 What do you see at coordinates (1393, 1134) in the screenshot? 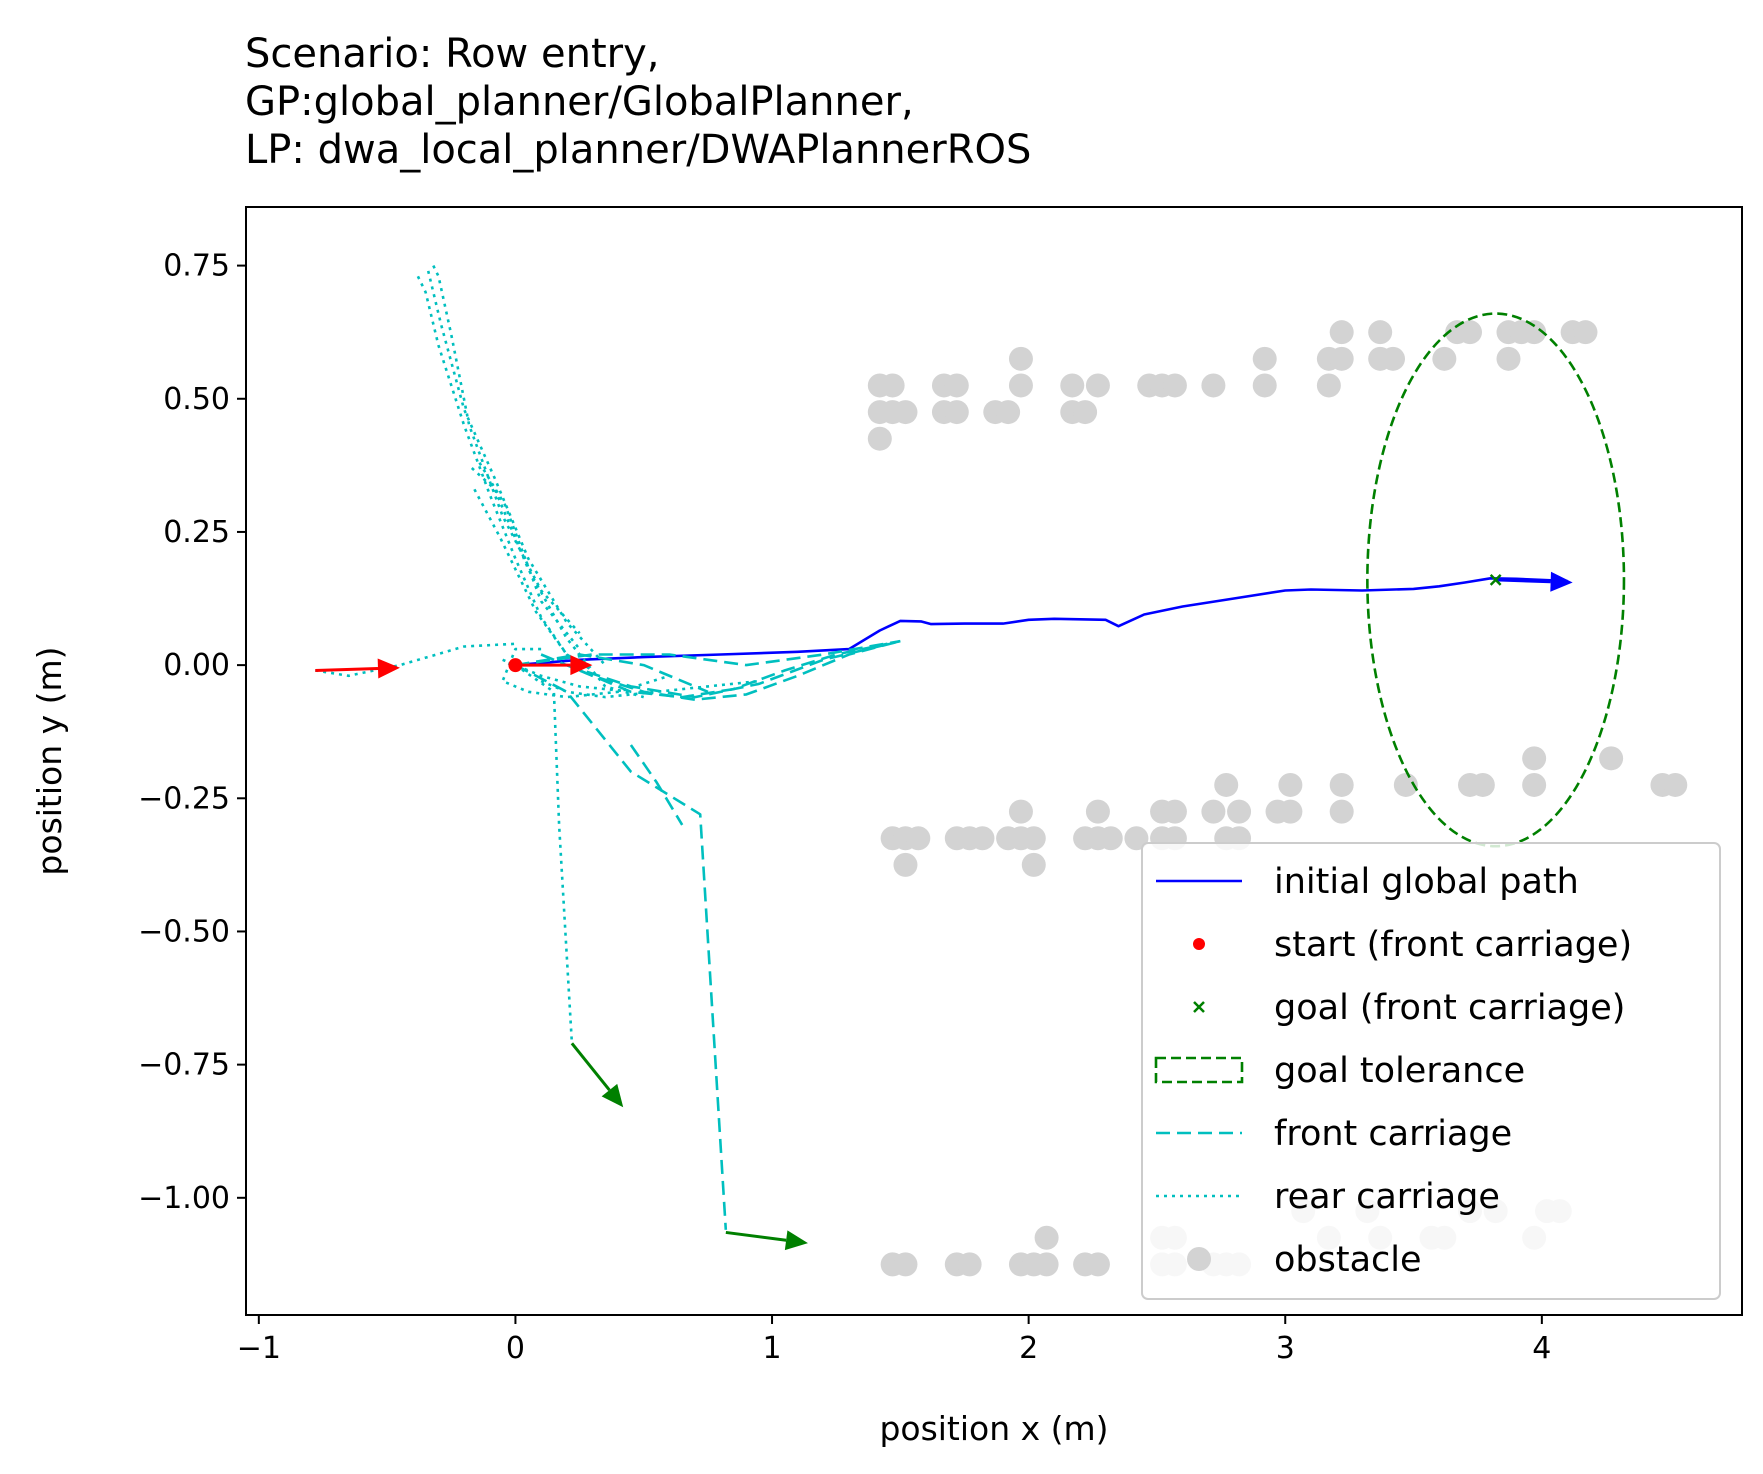
I see `legend-label-front-carriage: front carriage` at bounding box center [1393, 1134].